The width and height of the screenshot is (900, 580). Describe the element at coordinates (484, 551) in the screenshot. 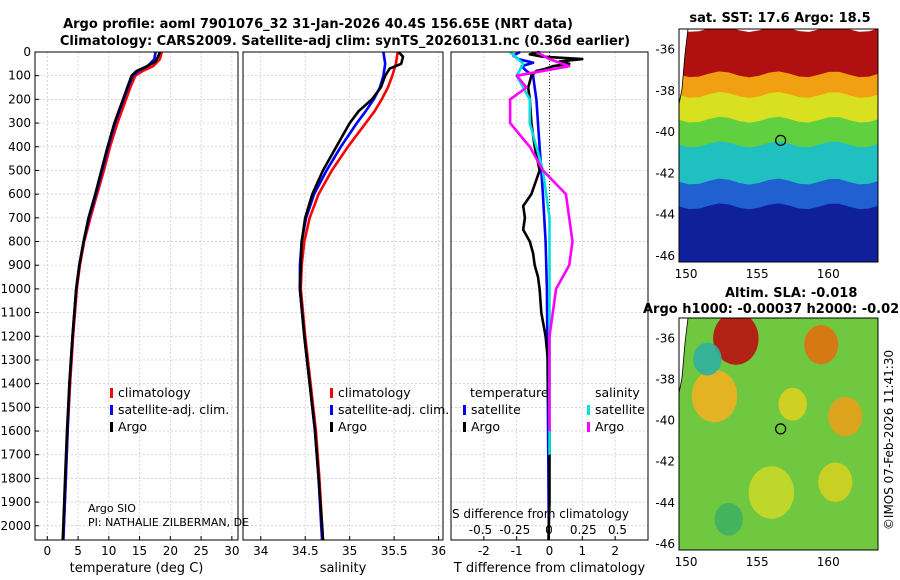

I see `difference-xtick-label: -2` at that location.